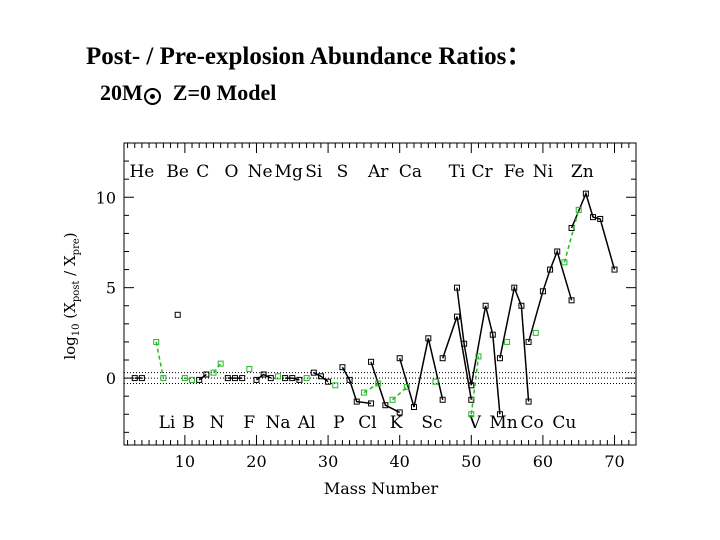 This screenshot has height=540, width=720. What do you see at coordinates (514, 172) in the screenshot?
I see `even-z-element-label: Fe` at bounding box center [514, 172].